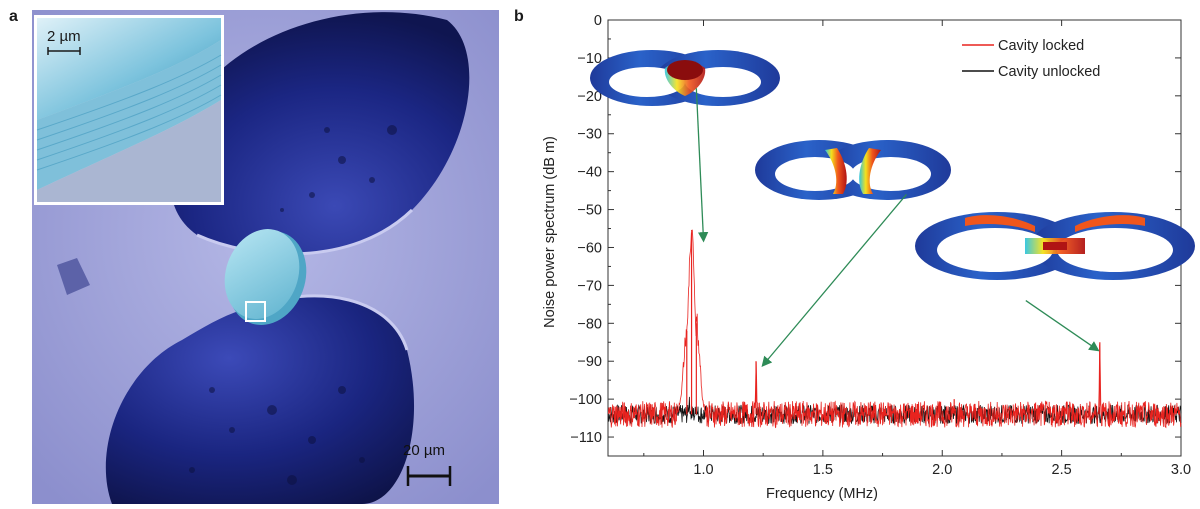 The image size is (1200, 509). I want to click on x-tick-label: 1.5, so click(823, 470).